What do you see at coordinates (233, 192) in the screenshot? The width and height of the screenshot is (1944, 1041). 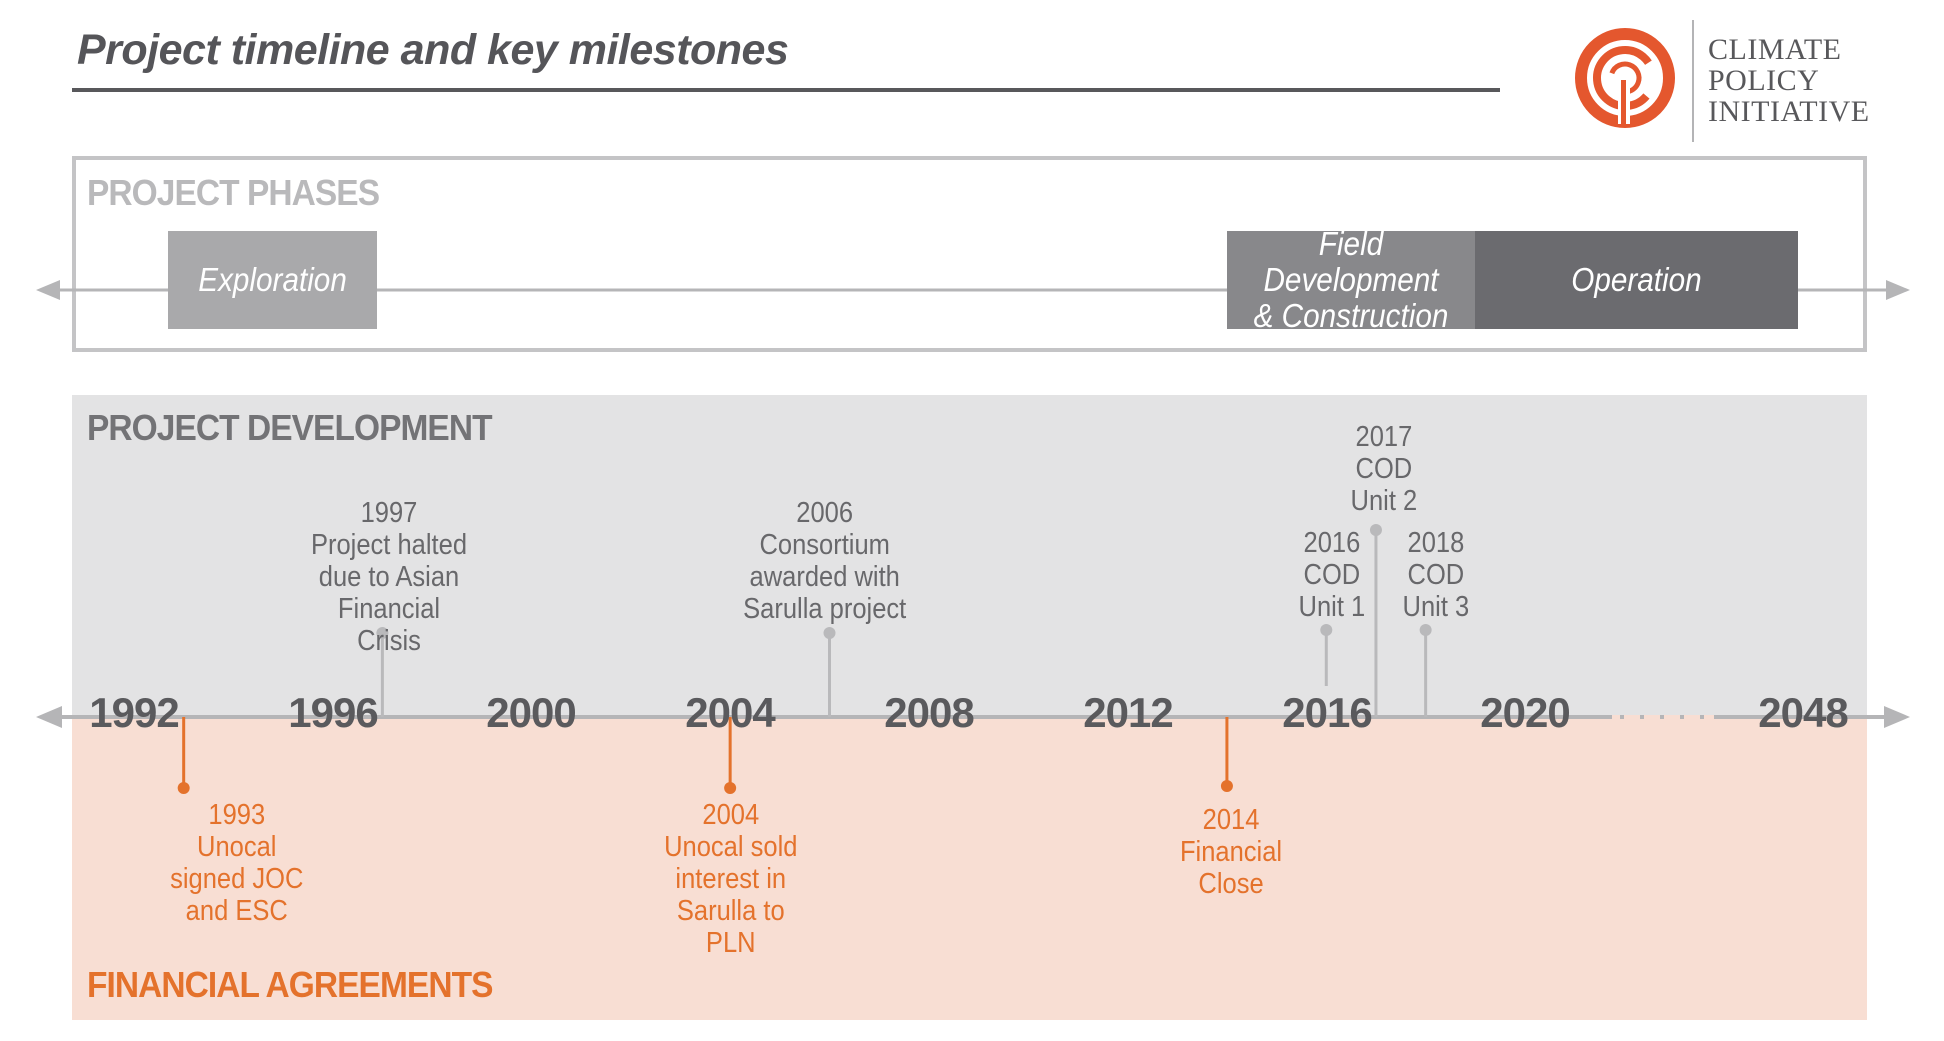 I see `phases-section-label: PROJECT PHASES` at bounding box center [233, 192].